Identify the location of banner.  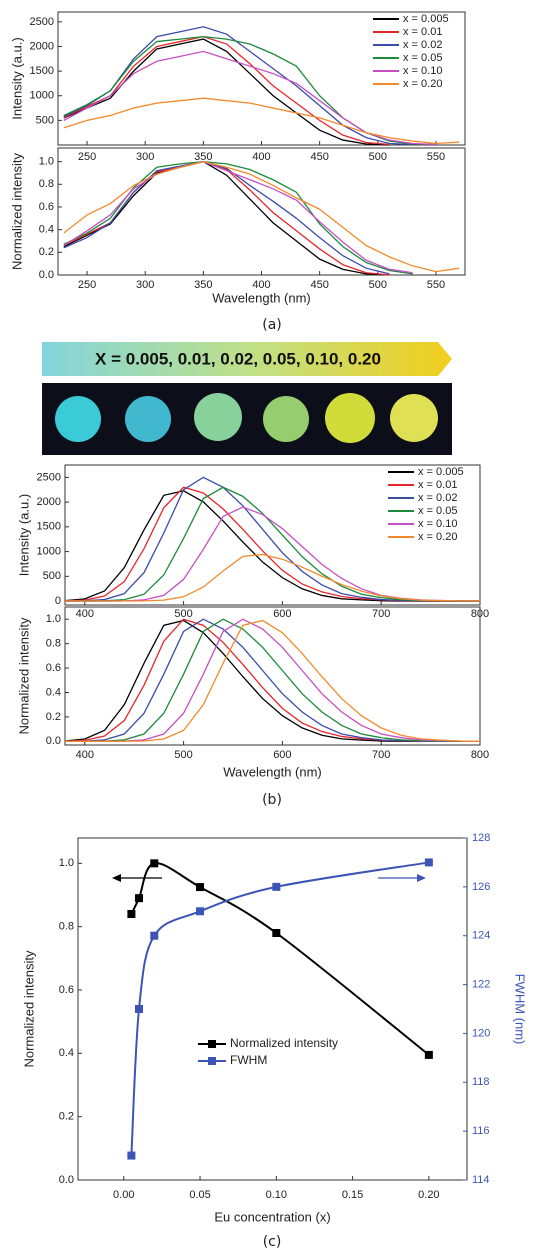
(247, 359).